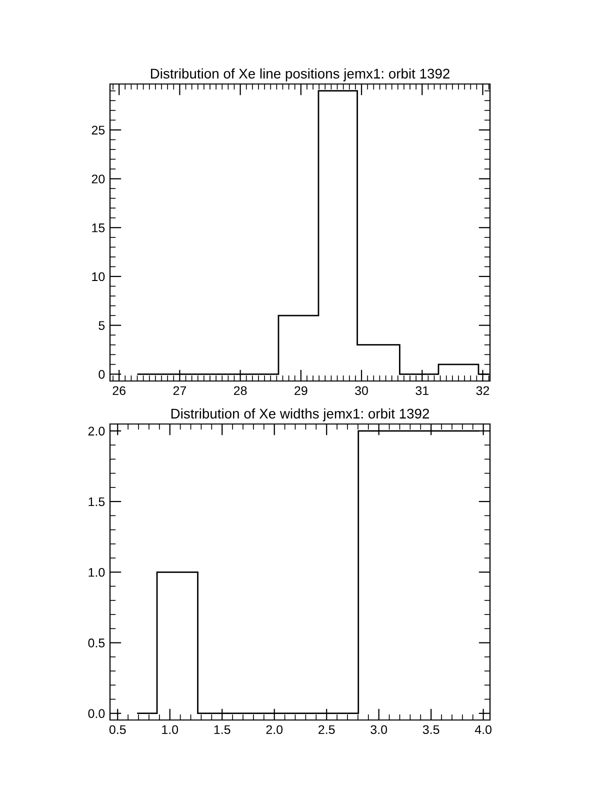 This screenshot has width=612, height=792. Describe the element at coordinates (240, 391) in the screenshot. I see `x-tick-label: 28` at that location.